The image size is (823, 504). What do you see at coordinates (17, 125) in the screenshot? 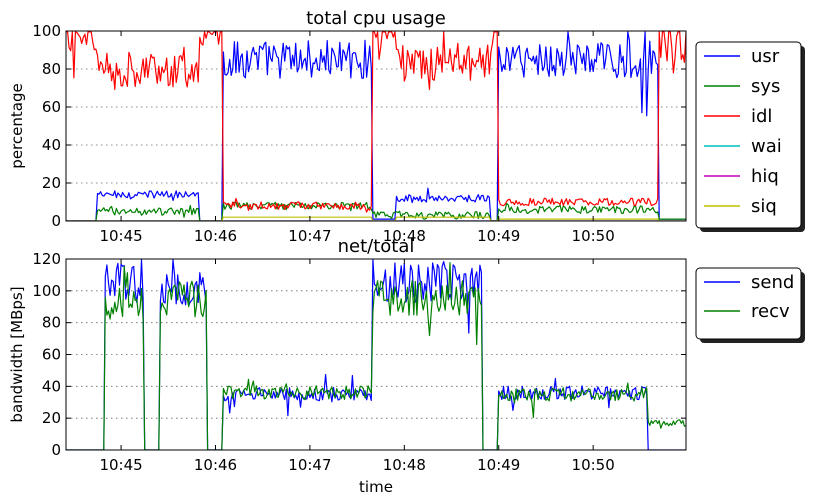
I see `y-axis-label: percentage` at bounding box center [17, 125].